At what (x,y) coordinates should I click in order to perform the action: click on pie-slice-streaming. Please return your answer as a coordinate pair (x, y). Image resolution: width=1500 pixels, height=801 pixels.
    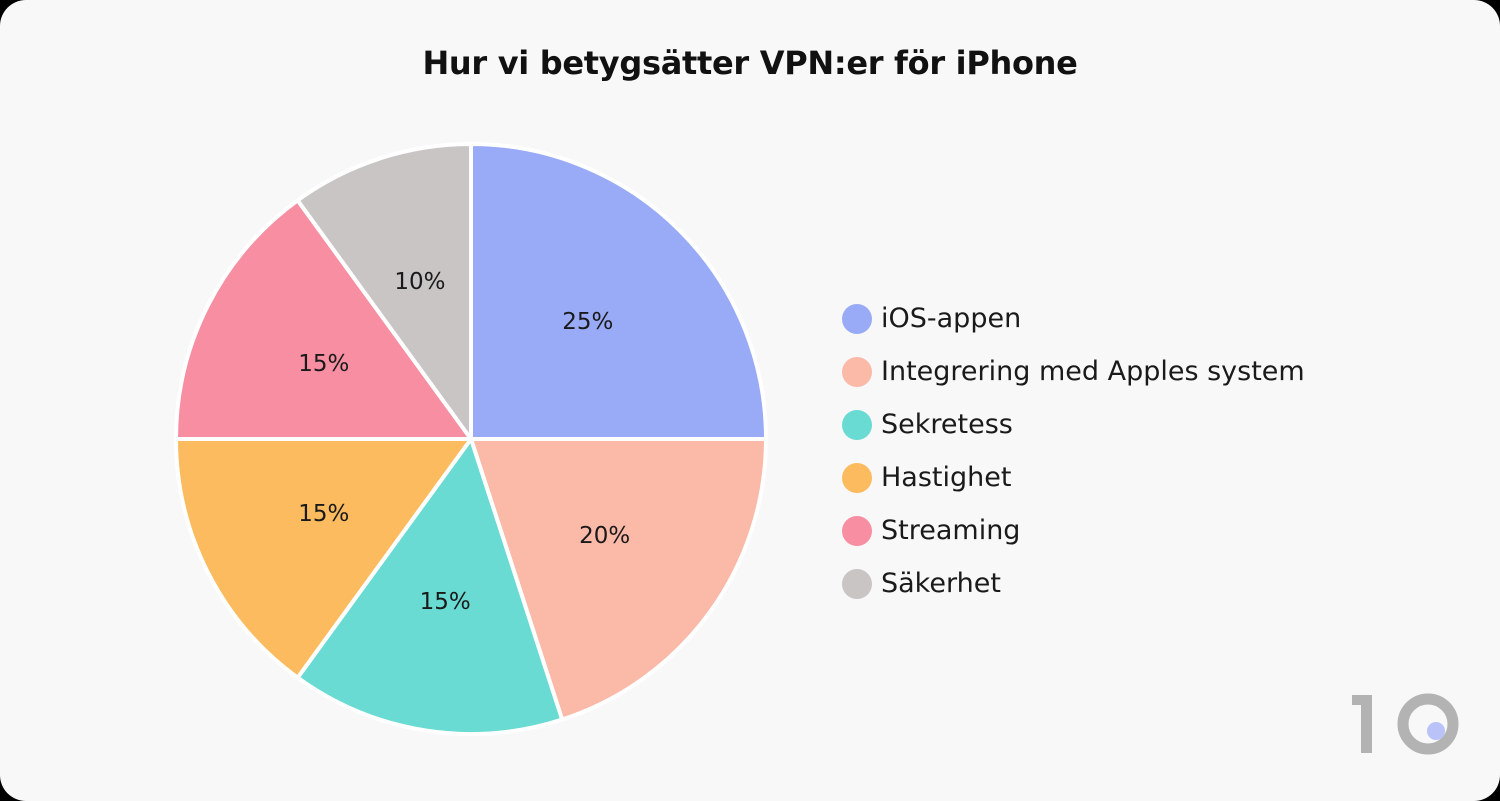
    Looking at the image, I should click on (323, 319).